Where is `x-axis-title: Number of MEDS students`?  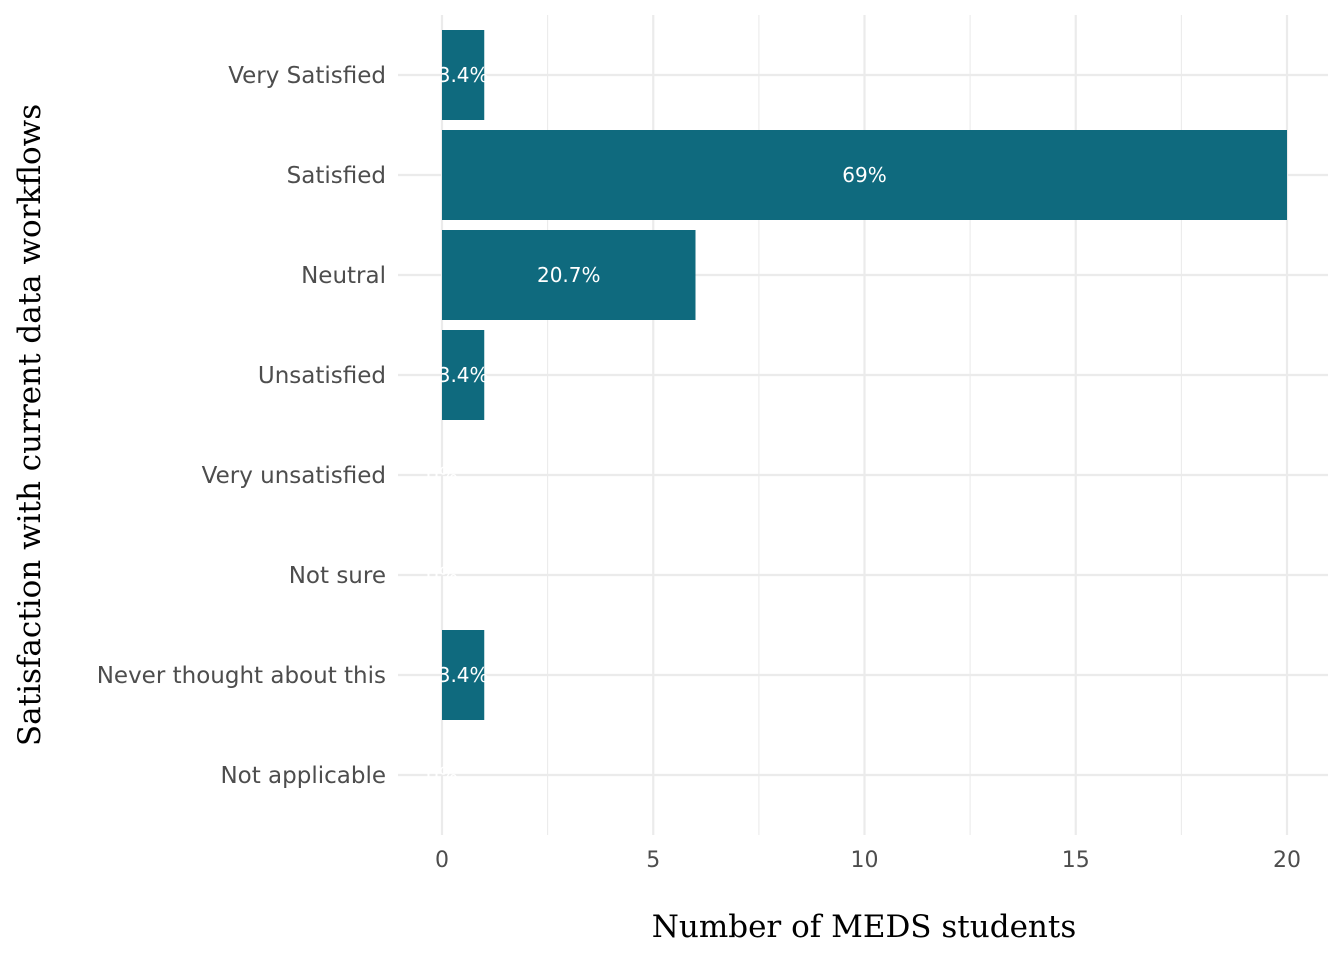 x-axis-title: Number of MEDS students is located at coordinates (864, 927).